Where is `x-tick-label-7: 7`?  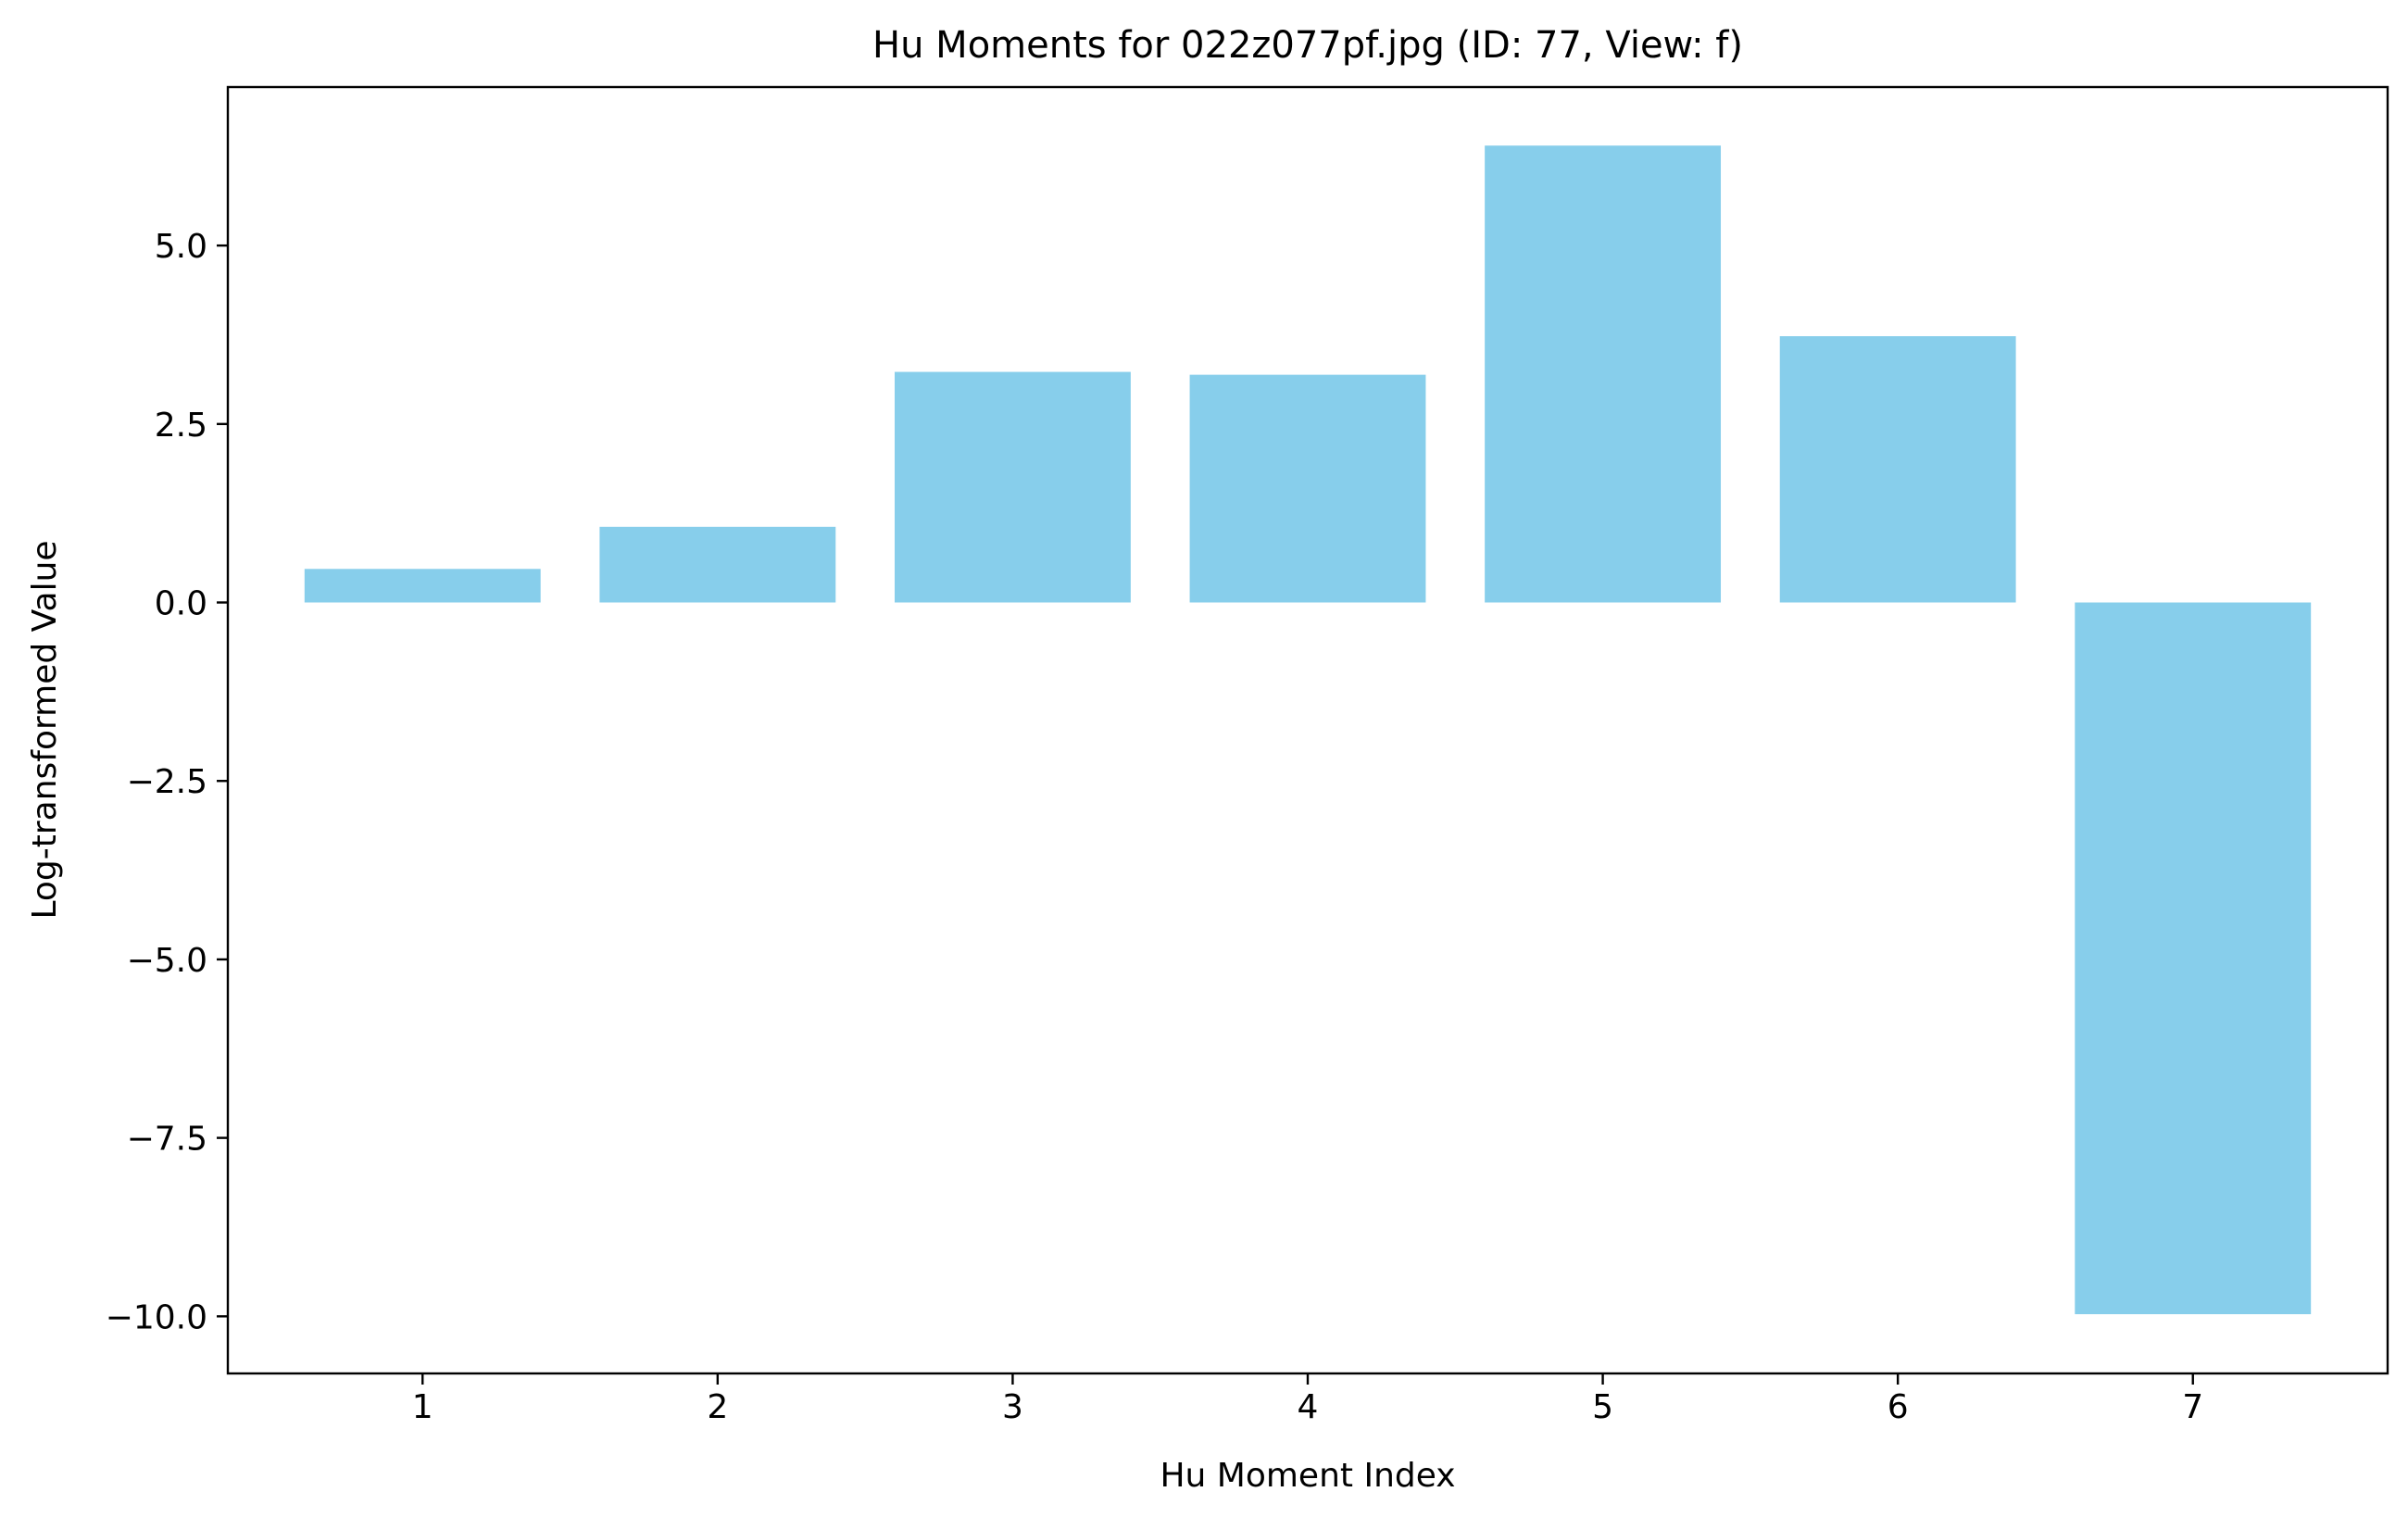
x-tick-label-7: 7 is located at coordinates (2192, 1407).